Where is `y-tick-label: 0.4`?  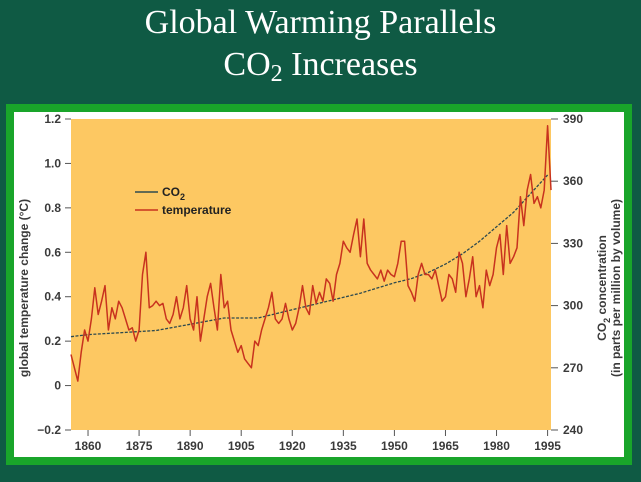 y-tick-label: 0.4 is located at coordinates (52, 297).